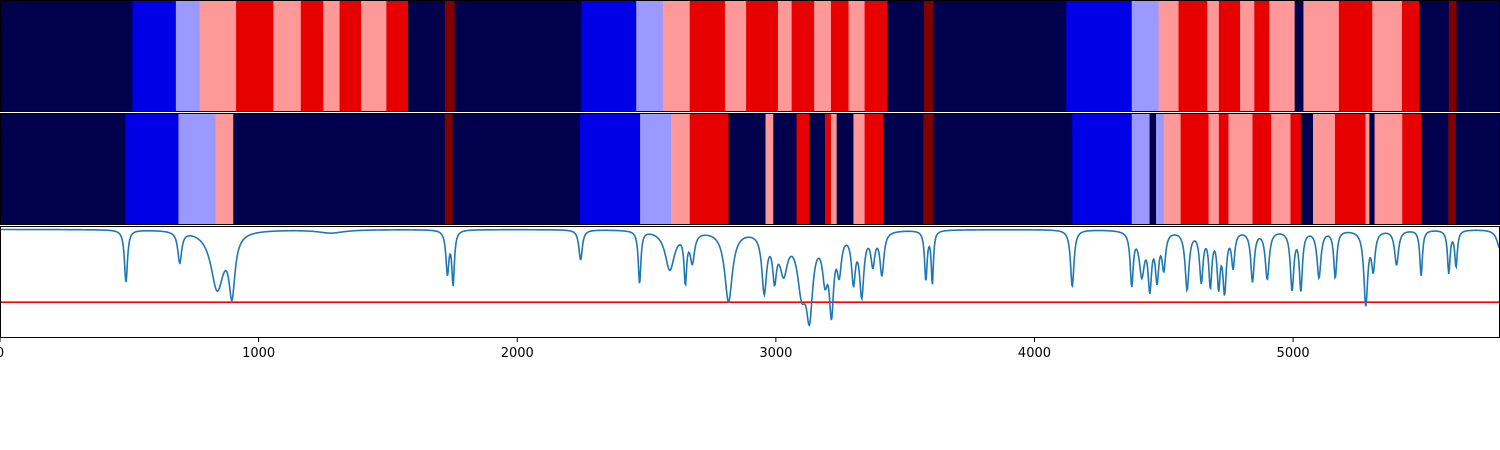 Image resolution: width=1500 pixels, height=450 pixels. I want to click on x-tick-label: 5000, so click(1293, 353).